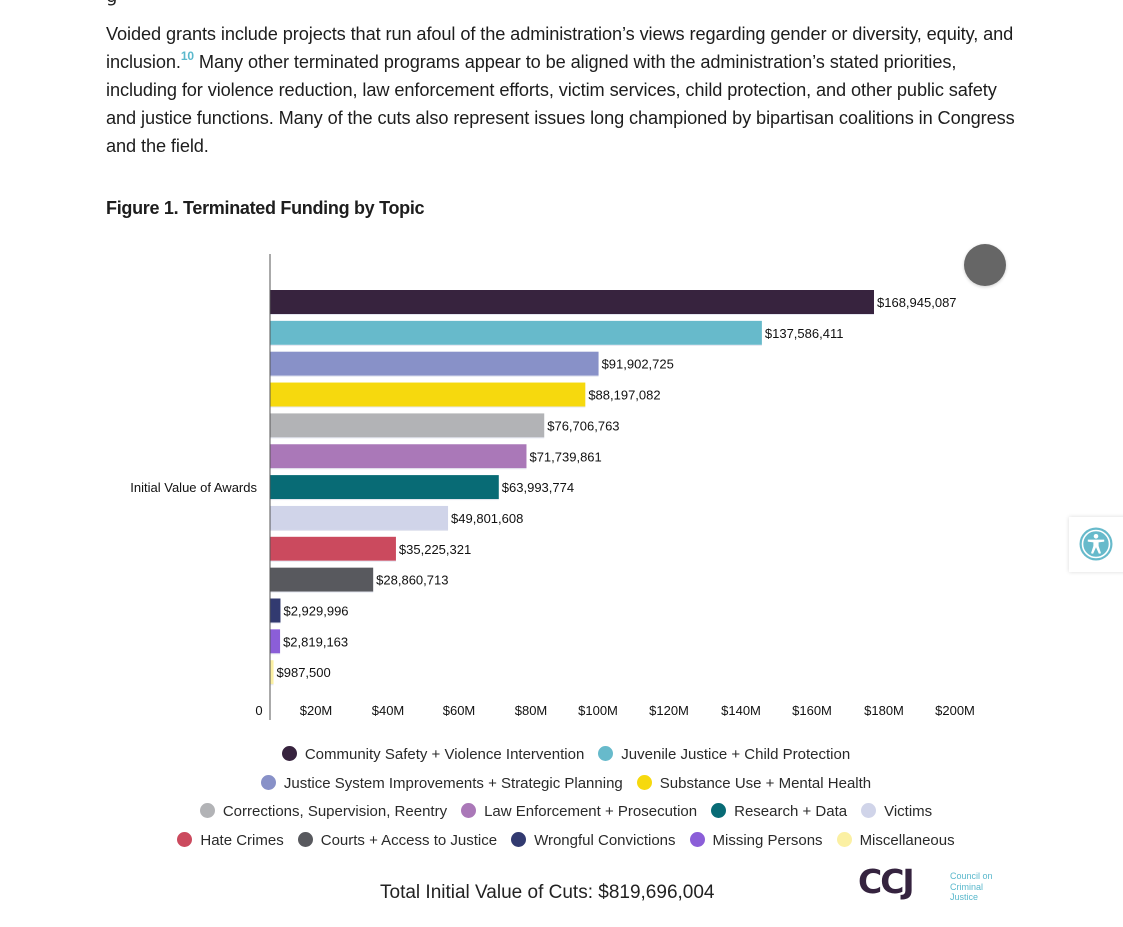  Describe the element at coordinates (111, 3) in the screenshot. I see `previous-text-fragment: g` at that location.